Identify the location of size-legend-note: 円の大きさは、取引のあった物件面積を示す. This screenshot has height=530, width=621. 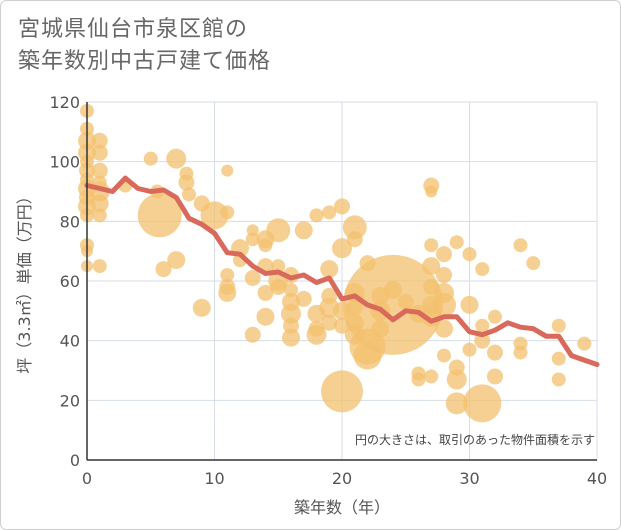
(475, 439).